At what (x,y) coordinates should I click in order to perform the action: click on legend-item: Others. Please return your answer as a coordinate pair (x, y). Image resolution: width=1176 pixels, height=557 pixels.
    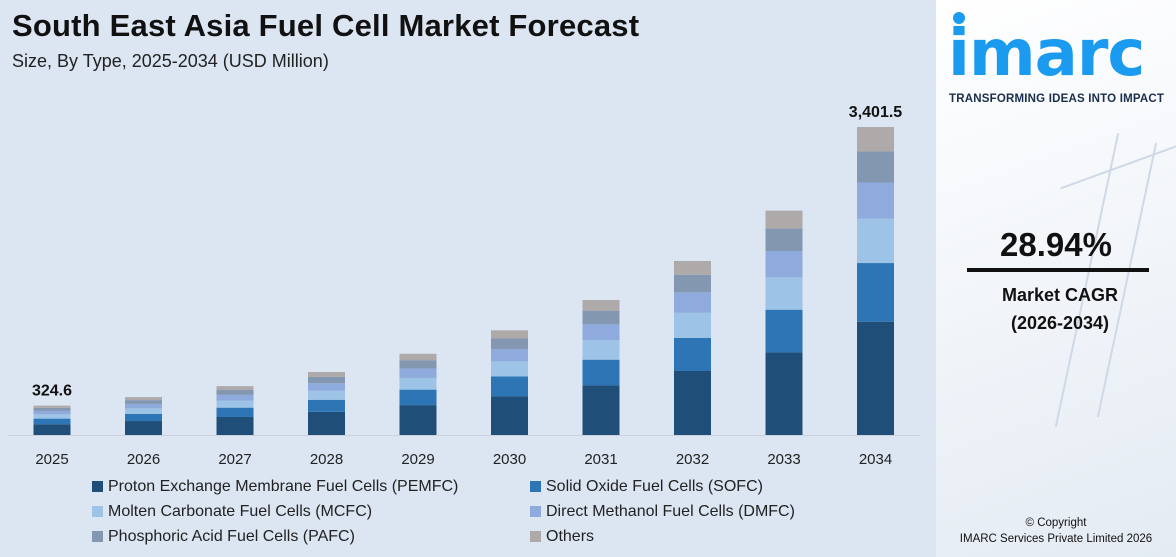
    Looking at the image, I should click on (700, 536).